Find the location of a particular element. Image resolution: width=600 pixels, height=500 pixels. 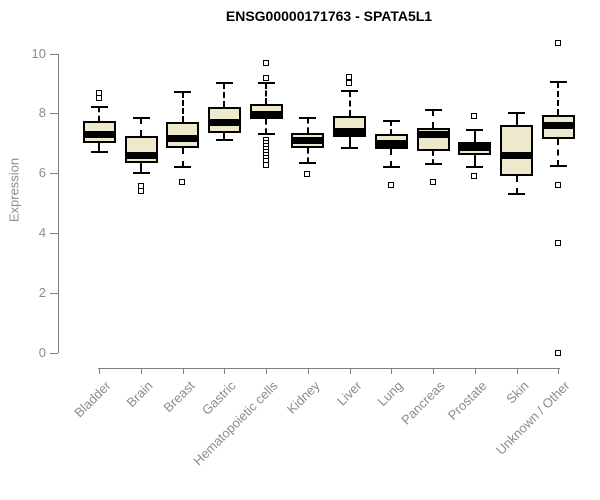

y-tick-label: 6 is located at coordinates (42, 173).